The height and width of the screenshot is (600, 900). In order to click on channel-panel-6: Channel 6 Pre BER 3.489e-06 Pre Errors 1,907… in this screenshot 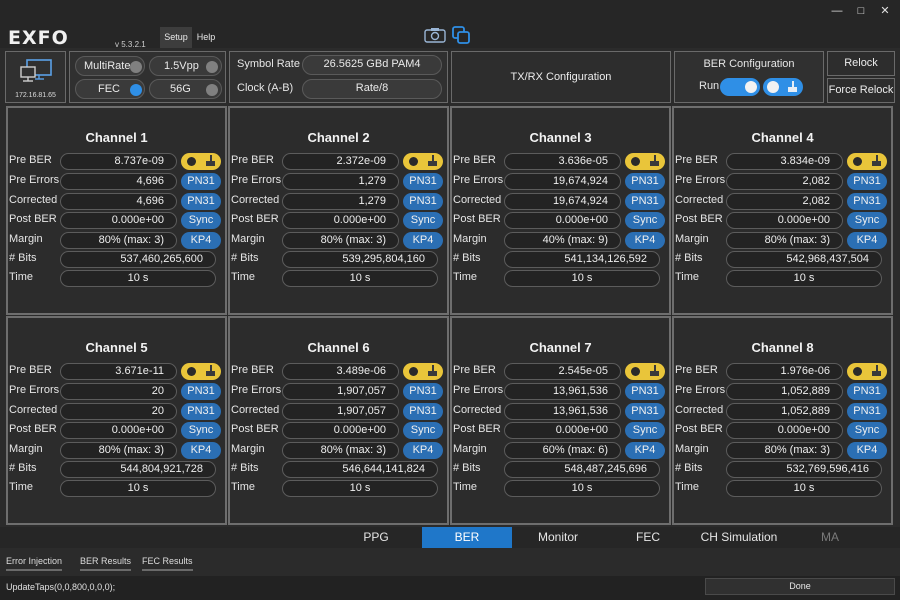, I will do `click(338, 420)`.